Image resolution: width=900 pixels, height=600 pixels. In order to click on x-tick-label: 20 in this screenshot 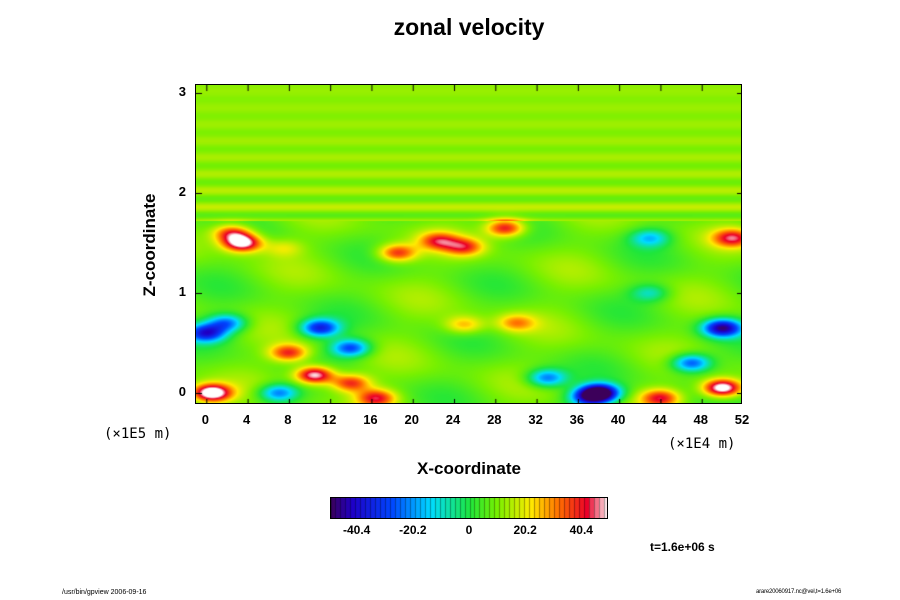, I will do `click(411, 419)`.